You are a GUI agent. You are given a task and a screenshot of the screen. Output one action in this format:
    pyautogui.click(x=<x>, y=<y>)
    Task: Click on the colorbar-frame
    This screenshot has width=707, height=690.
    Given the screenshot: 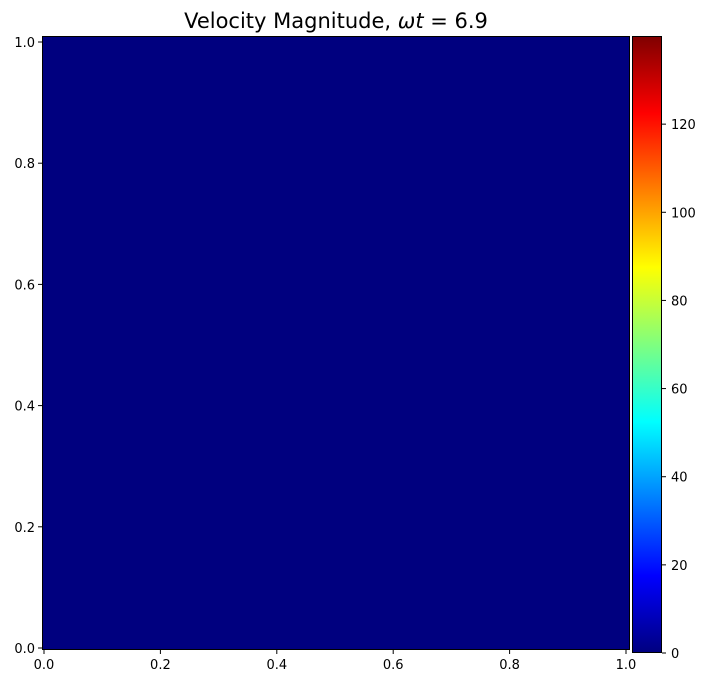 What is the action you would take?
    pyautogui.click(x=647, y=344)
    